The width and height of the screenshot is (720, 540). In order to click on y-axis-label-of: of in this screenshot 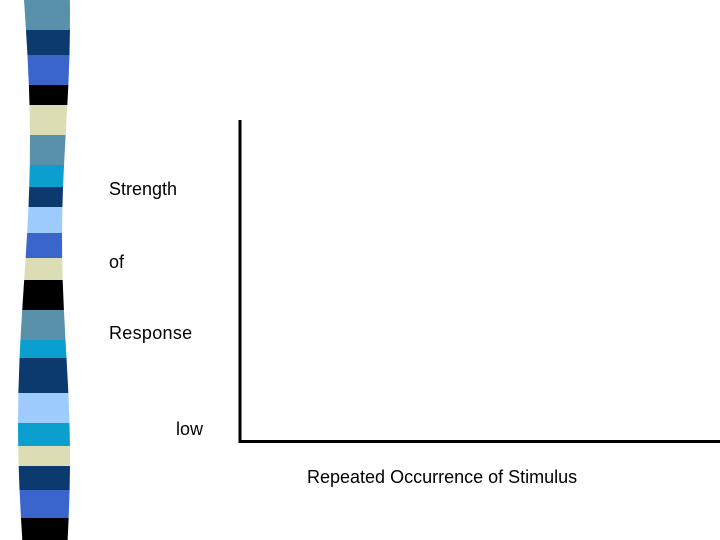, I will do `click(117, 262)`.